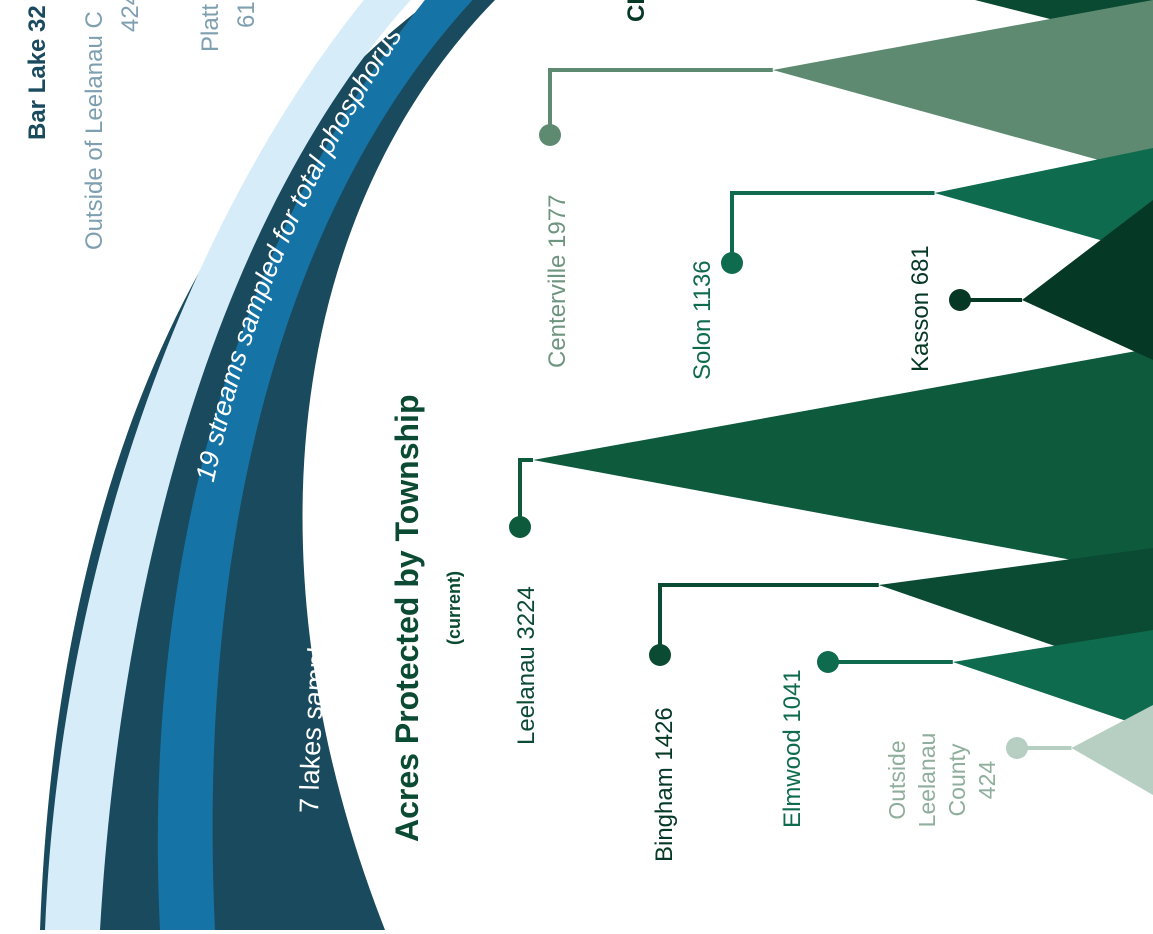  What do you see at coordinates (454, 608) in the screenshot?
I see `chart-subtitle: (current)` at bounding box center [454, 608].